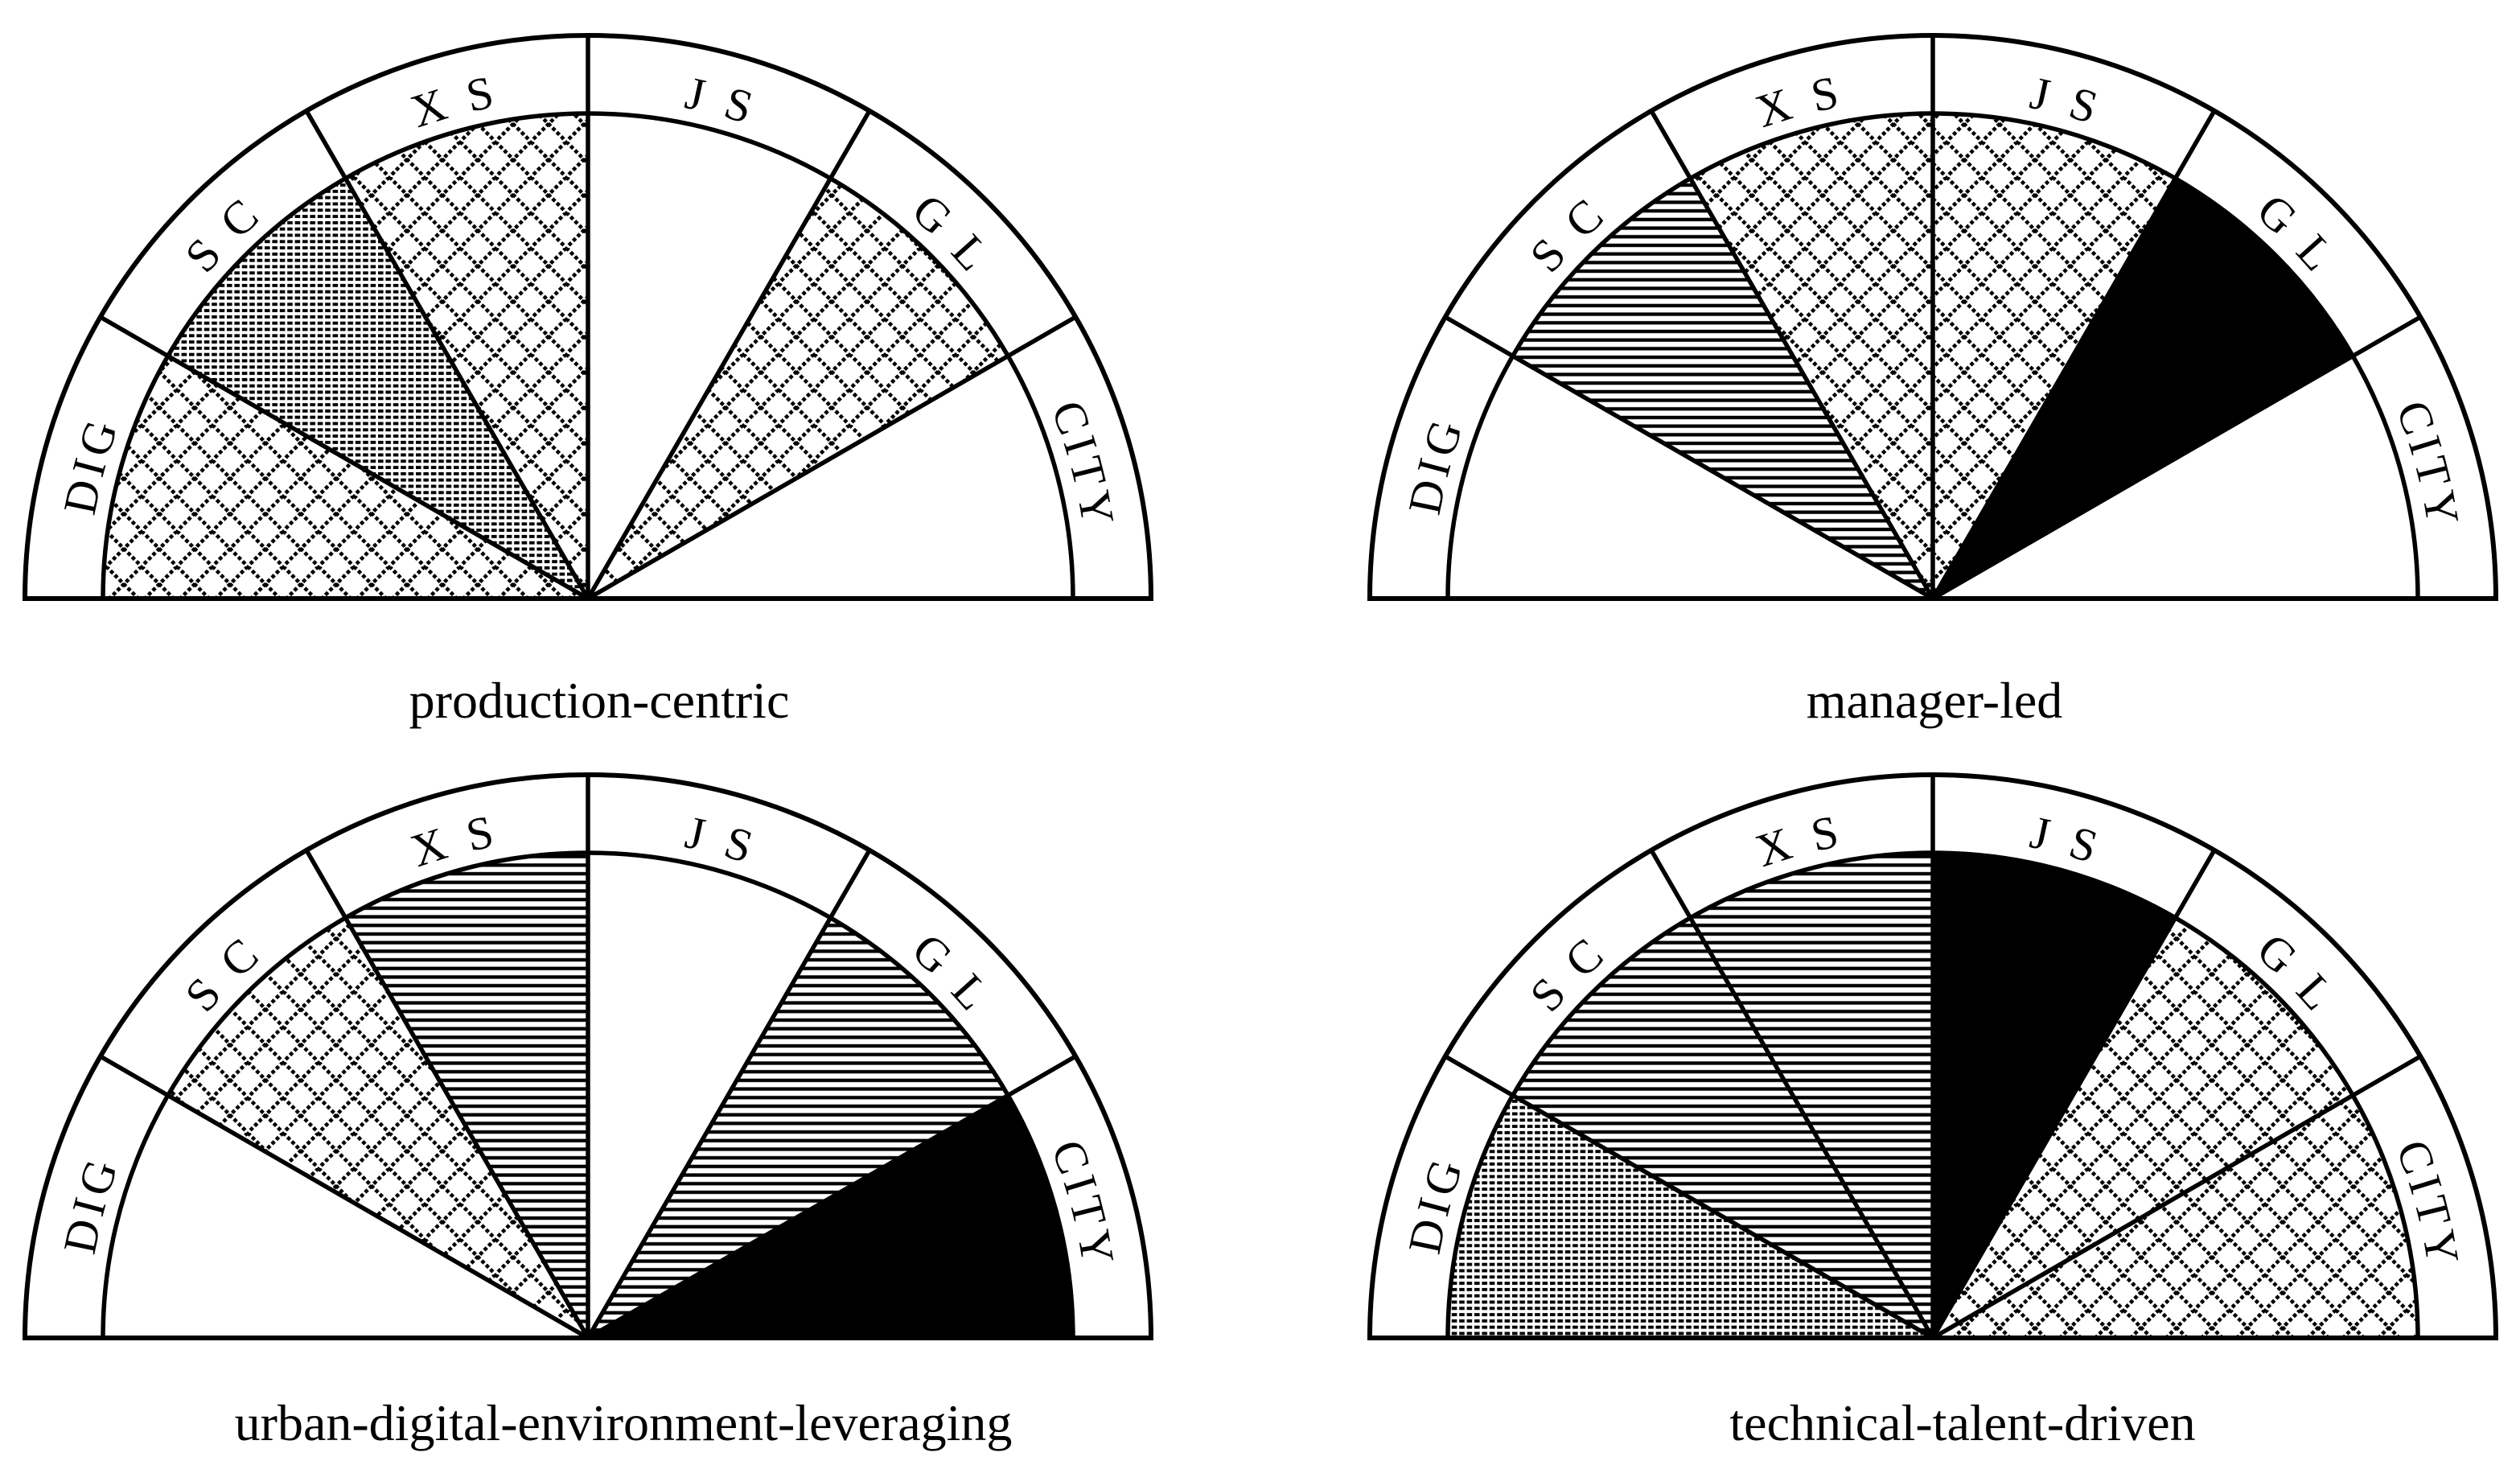 This screenshot has width=2520, height=1457. I want to click on chart-caption: technical-talent-driven, so click(1962, 1422).